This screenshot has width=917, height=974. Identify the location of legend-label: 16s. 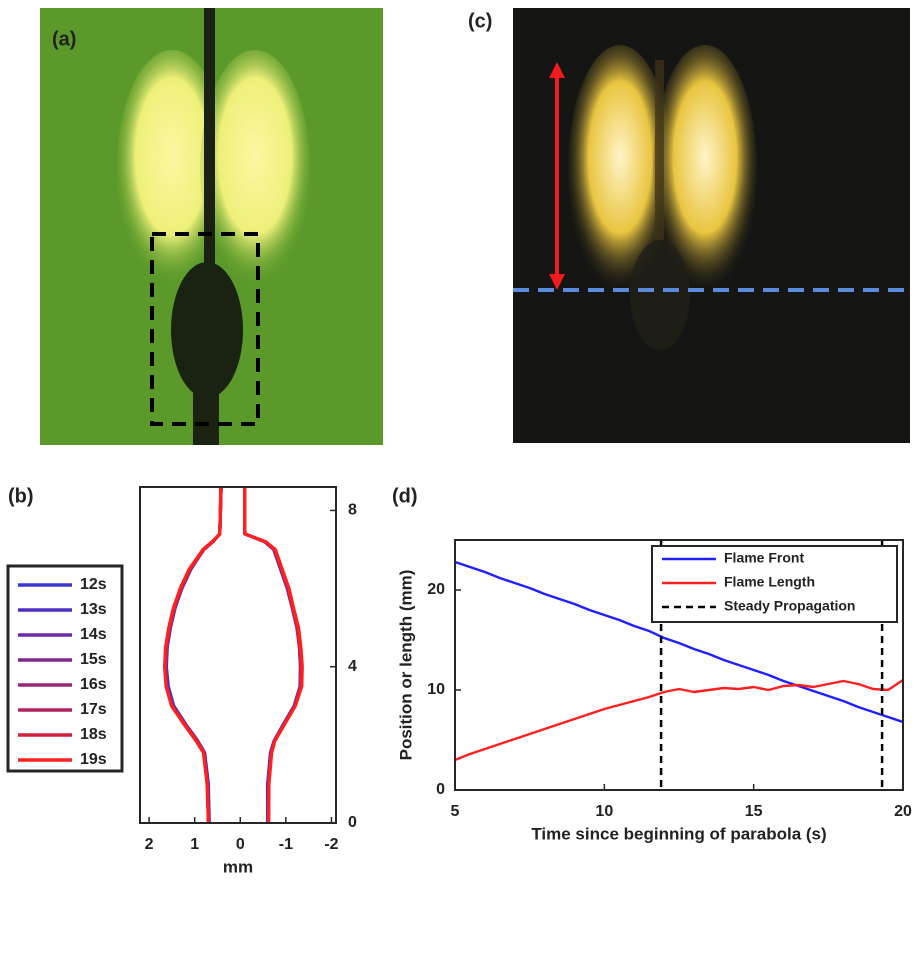
(93, 684).